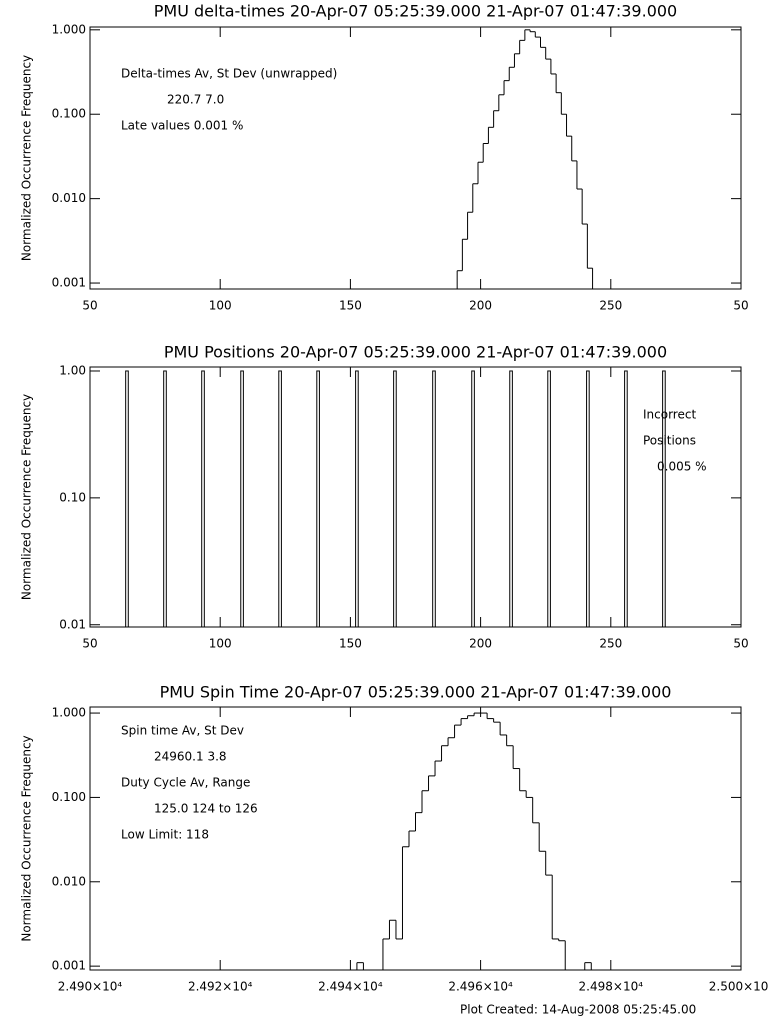 The image size is (768, 1024). What do you see at coordinates (229, 74) in the screenshot?
I see `annotation: Delta-times Av, St Dev (unwrapped)` at bounding box center [229, 74].